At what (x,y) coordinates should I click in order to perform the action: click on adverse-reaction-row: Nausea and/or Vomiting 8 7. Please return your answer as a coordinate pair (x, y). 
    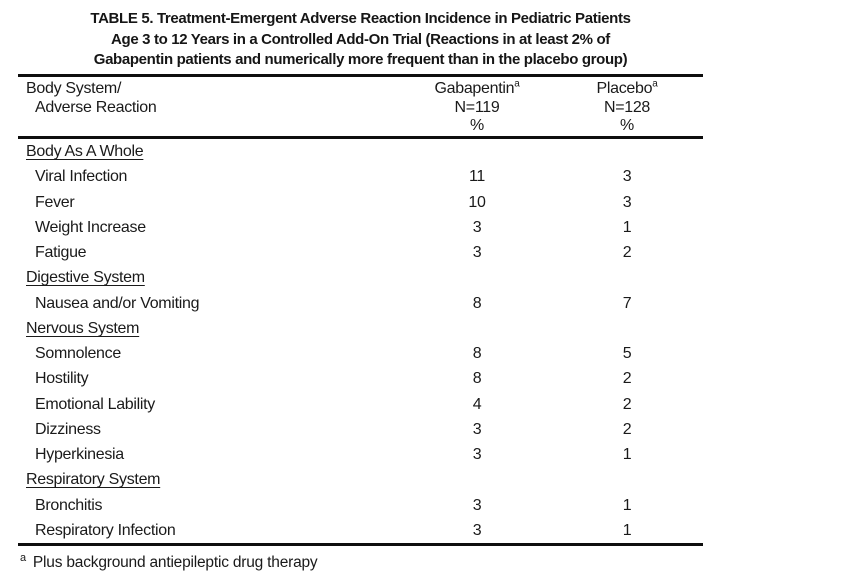
    Looking at the image, I should click on (360, 303).